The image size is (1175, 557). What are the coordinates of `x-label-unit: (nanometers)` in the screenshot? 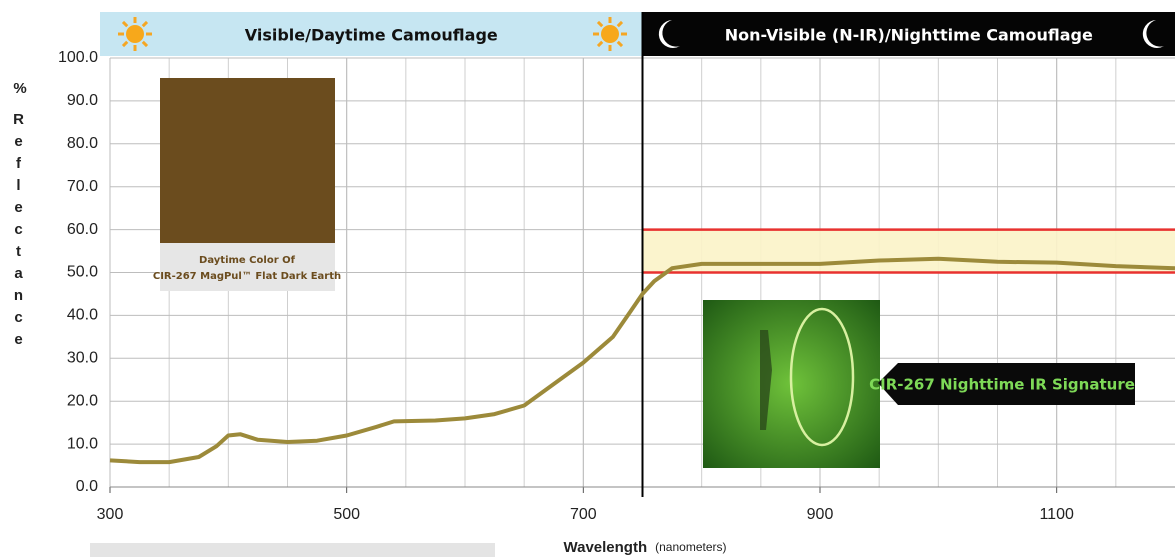 It's located at (690, 547).